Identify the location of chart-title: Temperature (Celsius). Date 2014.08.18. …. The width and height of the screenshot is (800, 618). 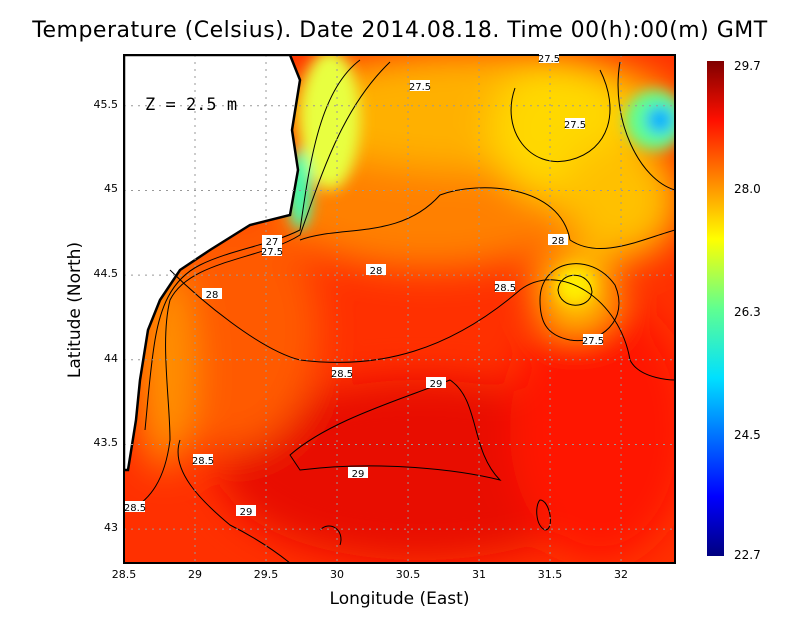
(400, 30).